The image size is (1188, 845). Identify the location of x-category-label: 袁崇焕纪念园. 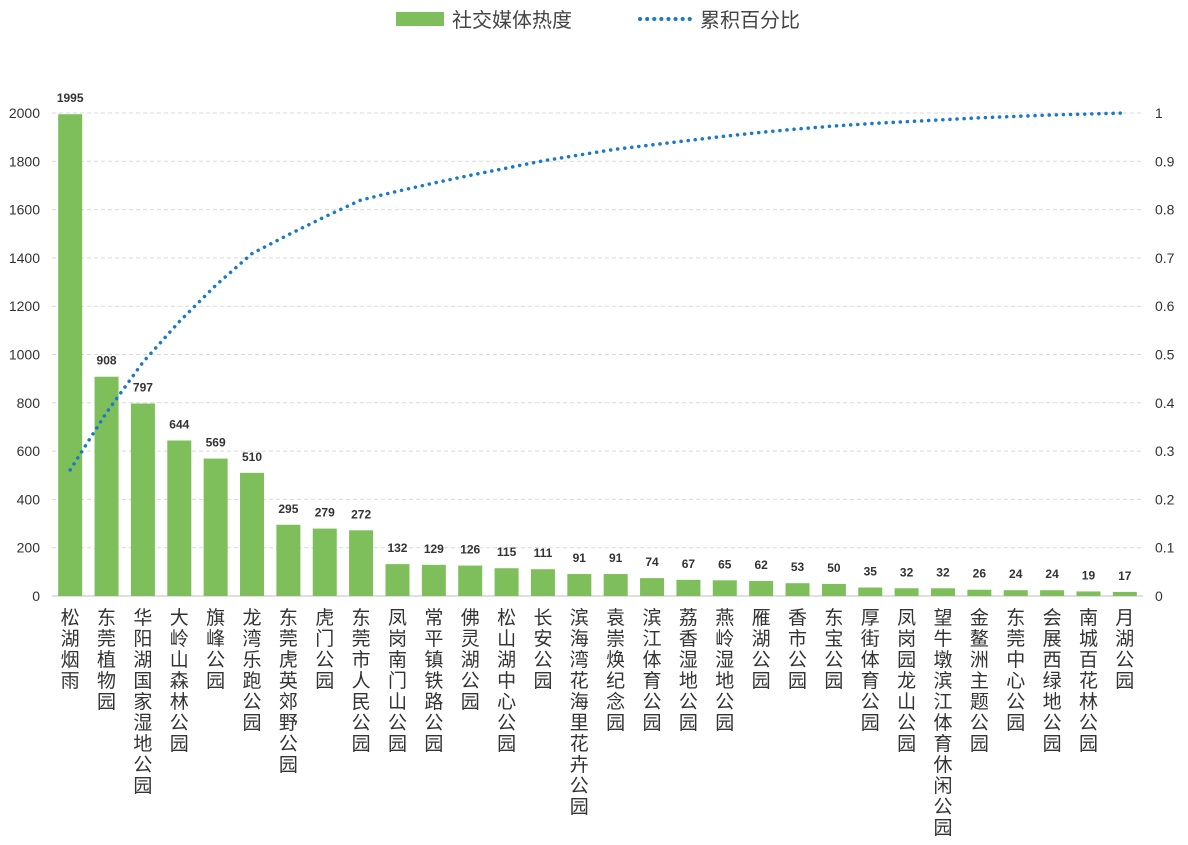
(615, 670).